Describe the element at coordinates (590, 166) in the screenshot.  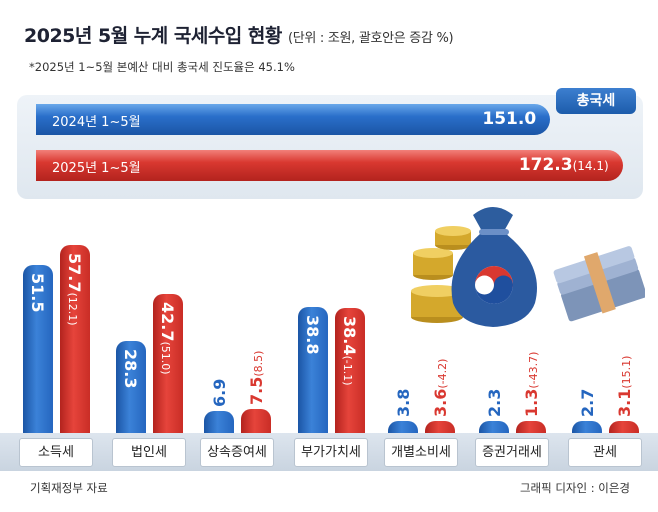
I see `total-change-label: (14.1)` at that location.